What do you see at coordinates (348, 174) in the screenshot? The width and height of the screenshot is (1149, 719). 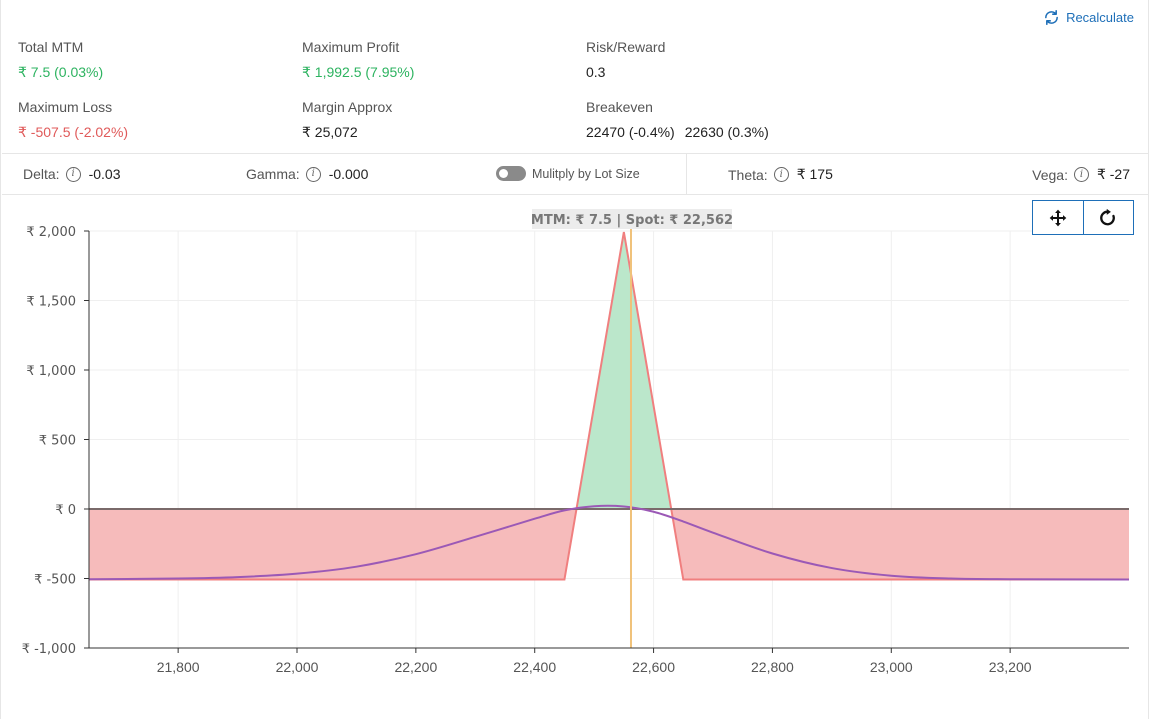 I see `gamma-value: -0.000` at bounding box center [348, 174].